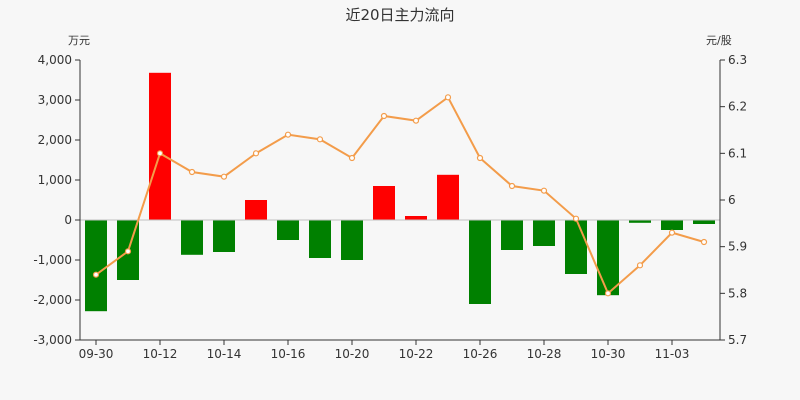 The height and width of the screenshot is (400, 800). What do you see at coordinates (608, 354) in the screenshot?
I see `x-tick-label: 10-30` at bounding box center [608, 354].